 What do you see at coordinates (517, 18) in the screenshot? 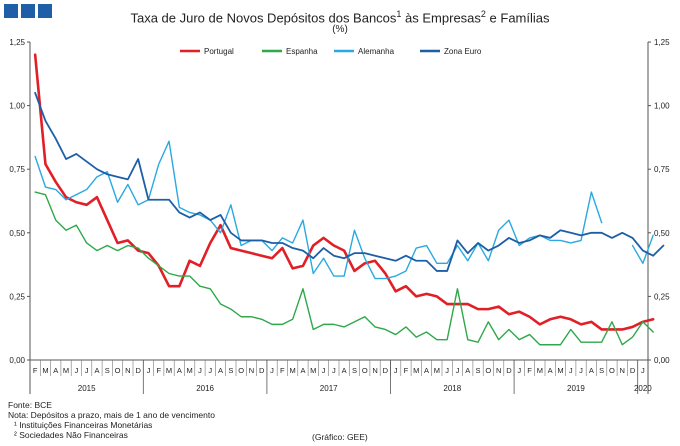
I see `title-text: e Famílias` at bounding box center [517, 18].